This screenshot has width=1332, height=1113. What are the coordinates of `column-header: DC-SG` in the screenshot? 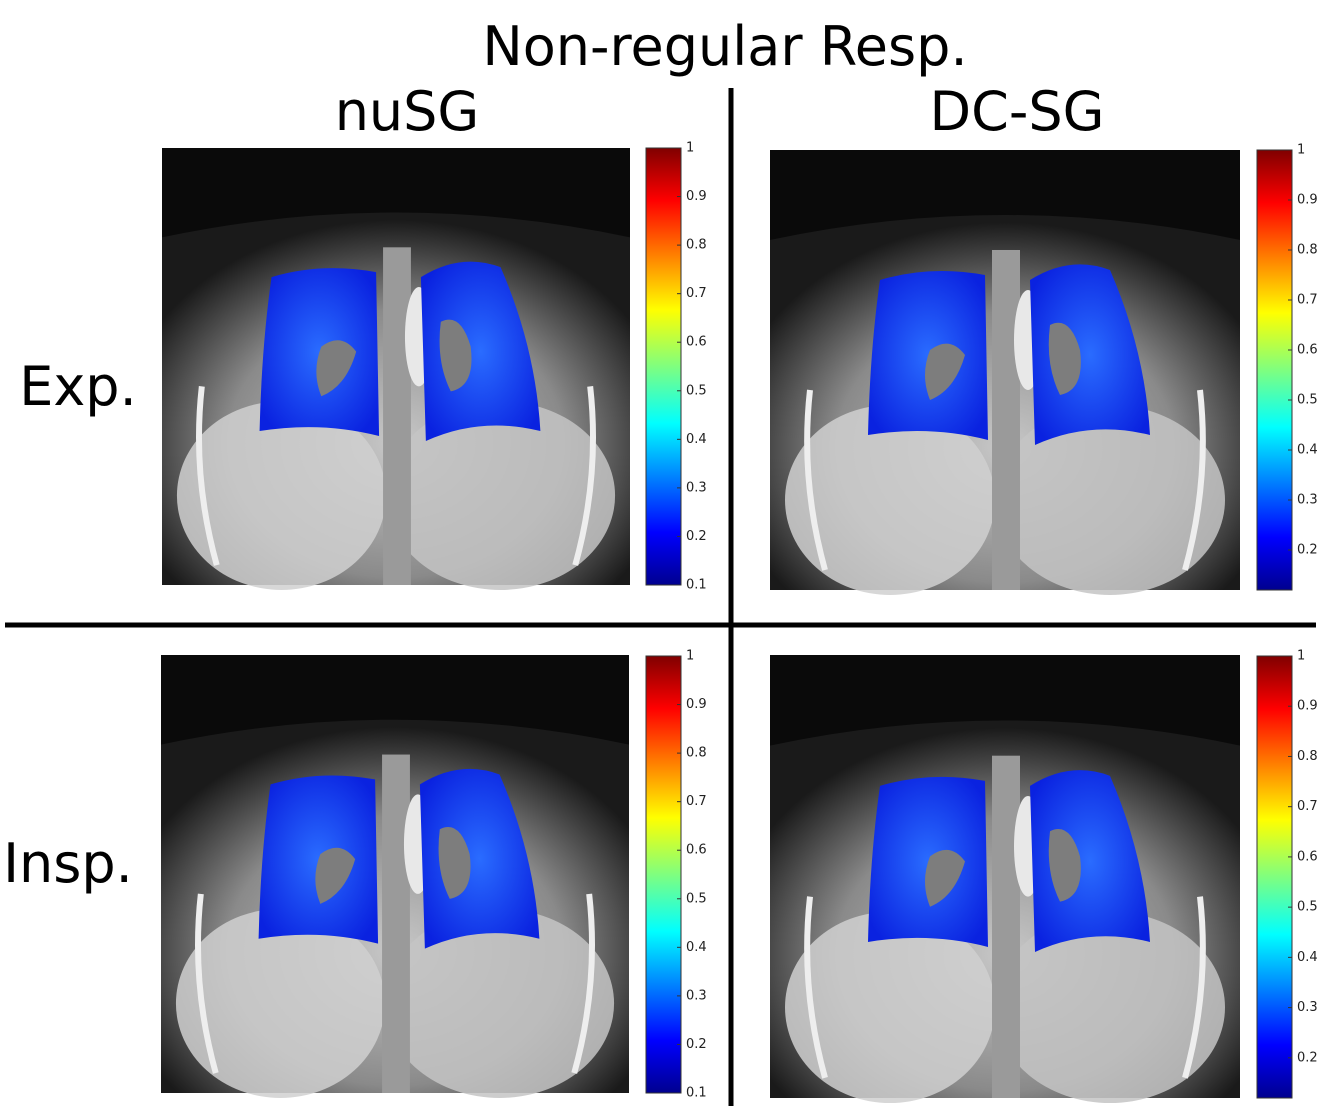 It's located at (1017, 111).